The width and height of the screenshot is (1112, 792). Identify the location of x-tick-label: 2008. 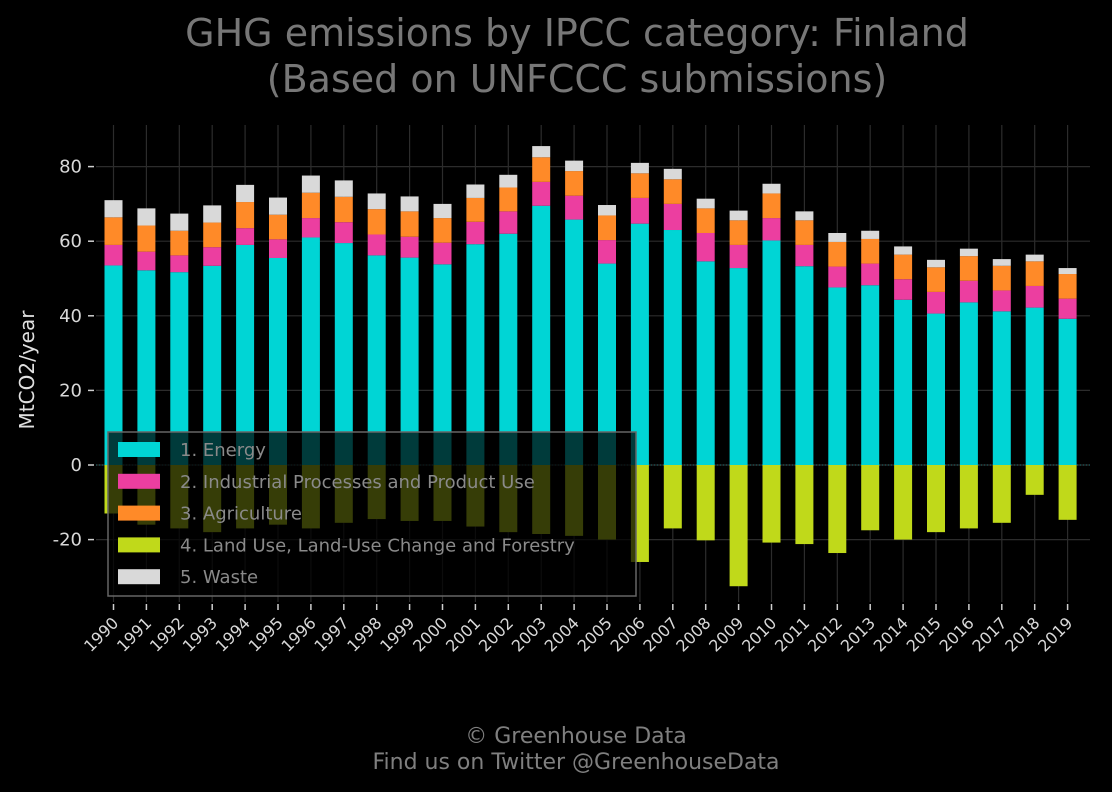
(693, 634).